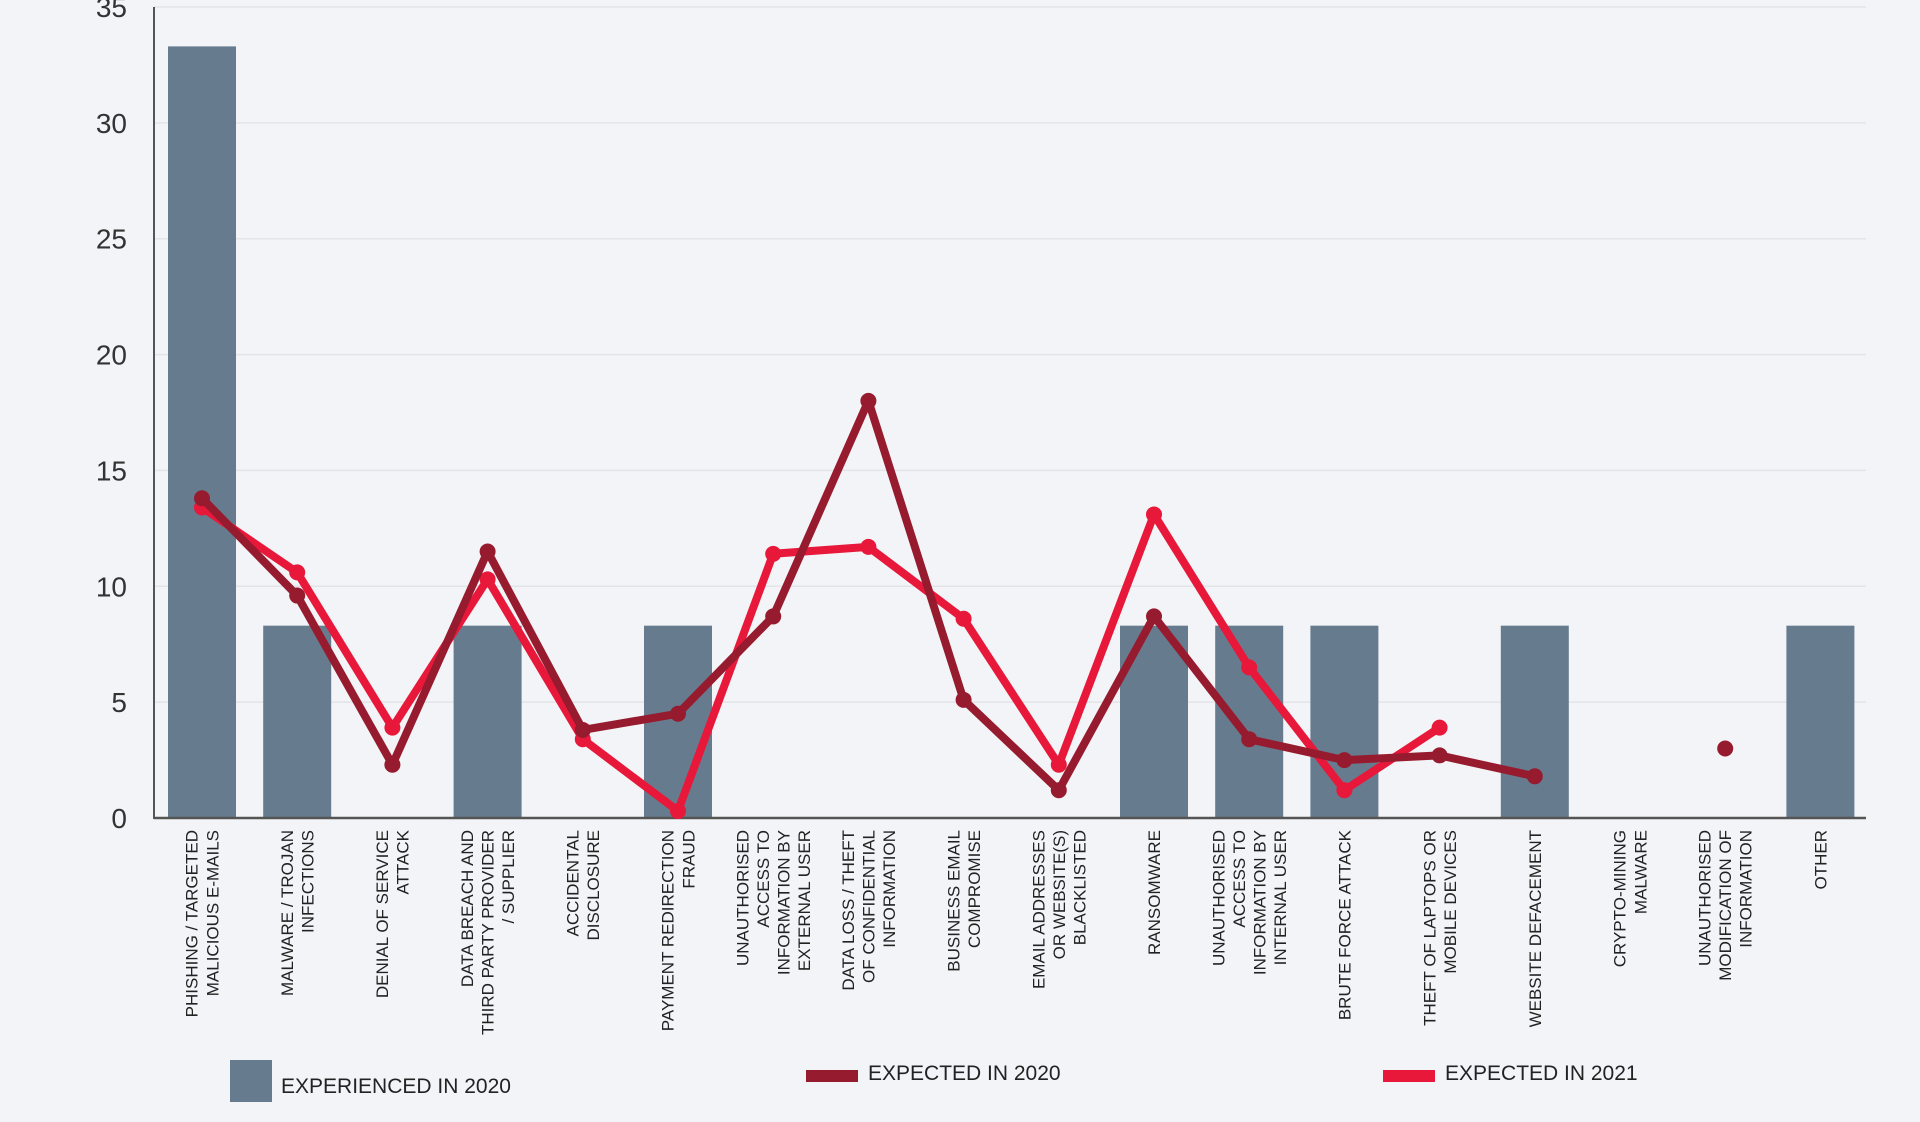  Describe the element at coordinates (848, 910) in the screenshot. I see `x-tick-label-line: DATA LOSS / THEFT` at that location.